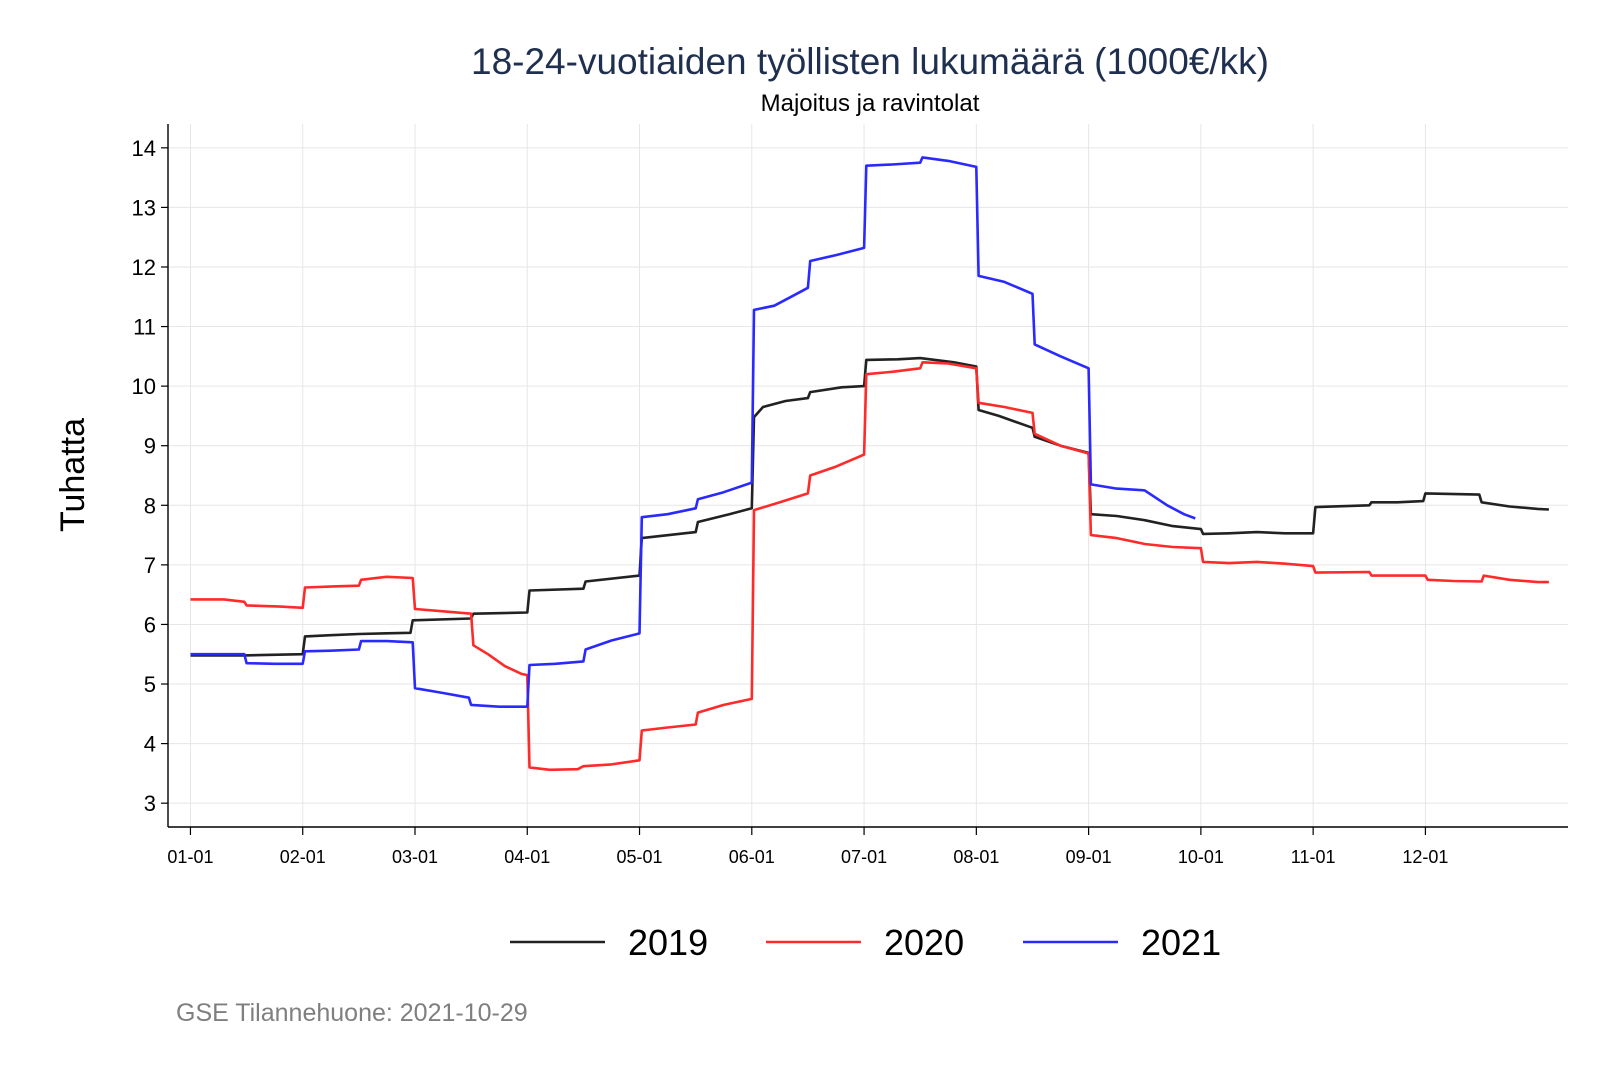  I want to click on y-tick-label: 6, so click(150, 624).